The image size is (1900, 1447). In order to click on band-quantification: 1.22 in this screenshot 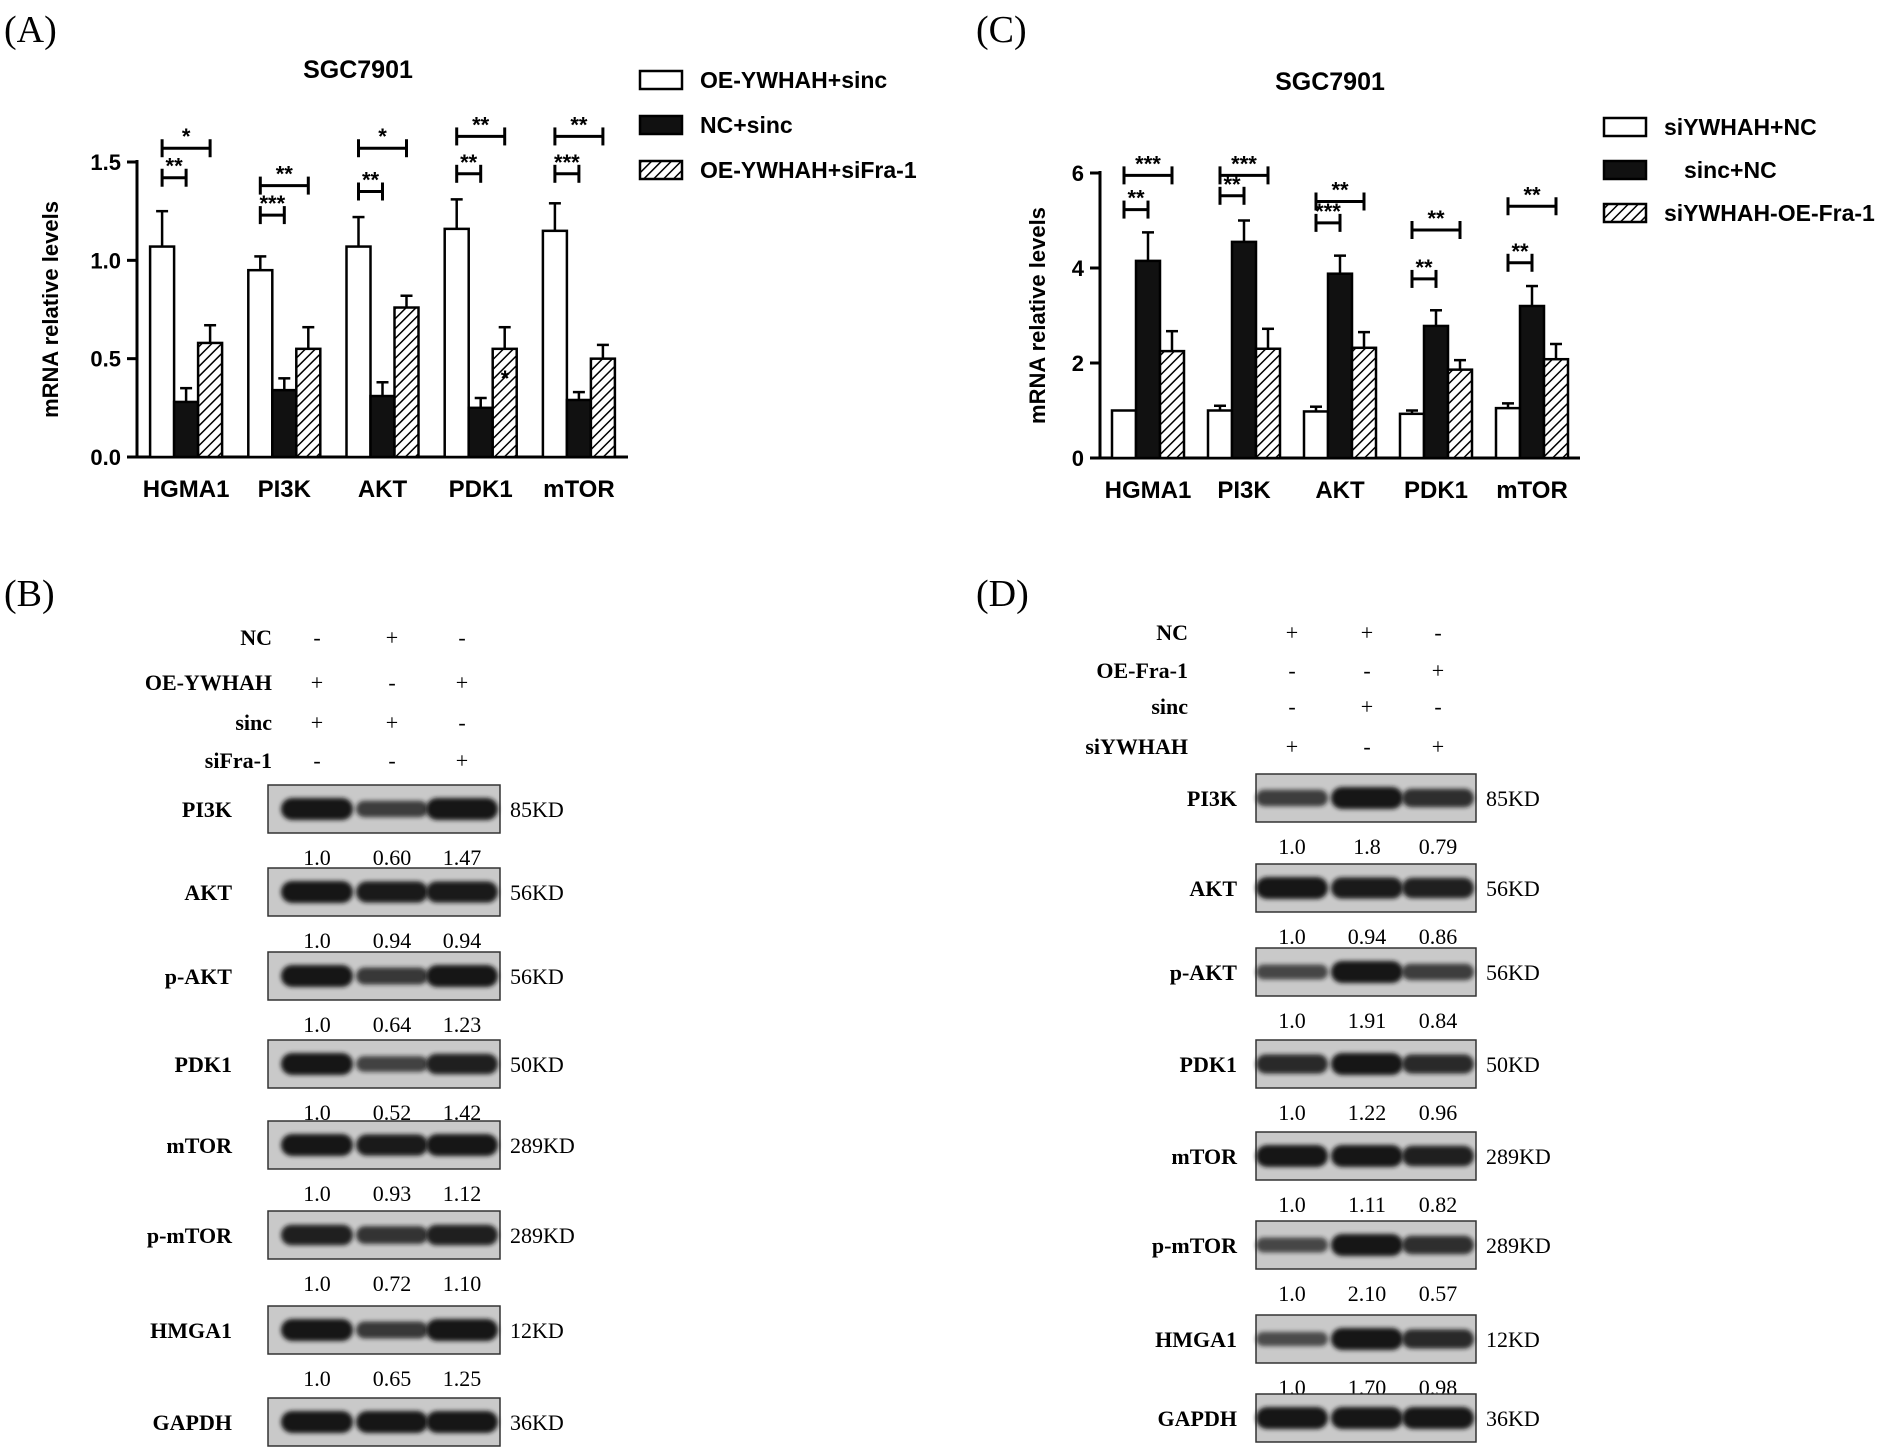, I will do `click(1367, 1112)`.